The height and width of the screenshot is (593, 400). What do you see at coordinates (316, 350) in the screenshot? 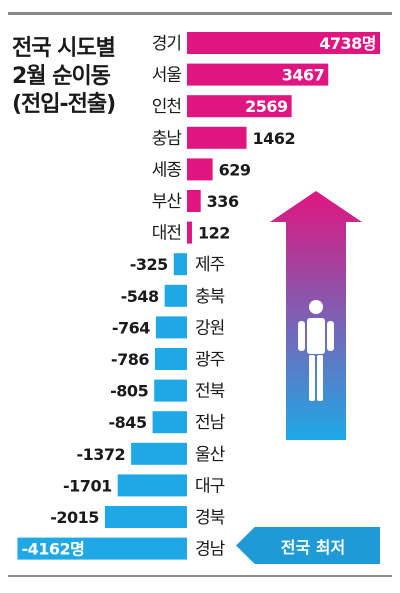
I see `person-icon` at bounding box center [316, 350].